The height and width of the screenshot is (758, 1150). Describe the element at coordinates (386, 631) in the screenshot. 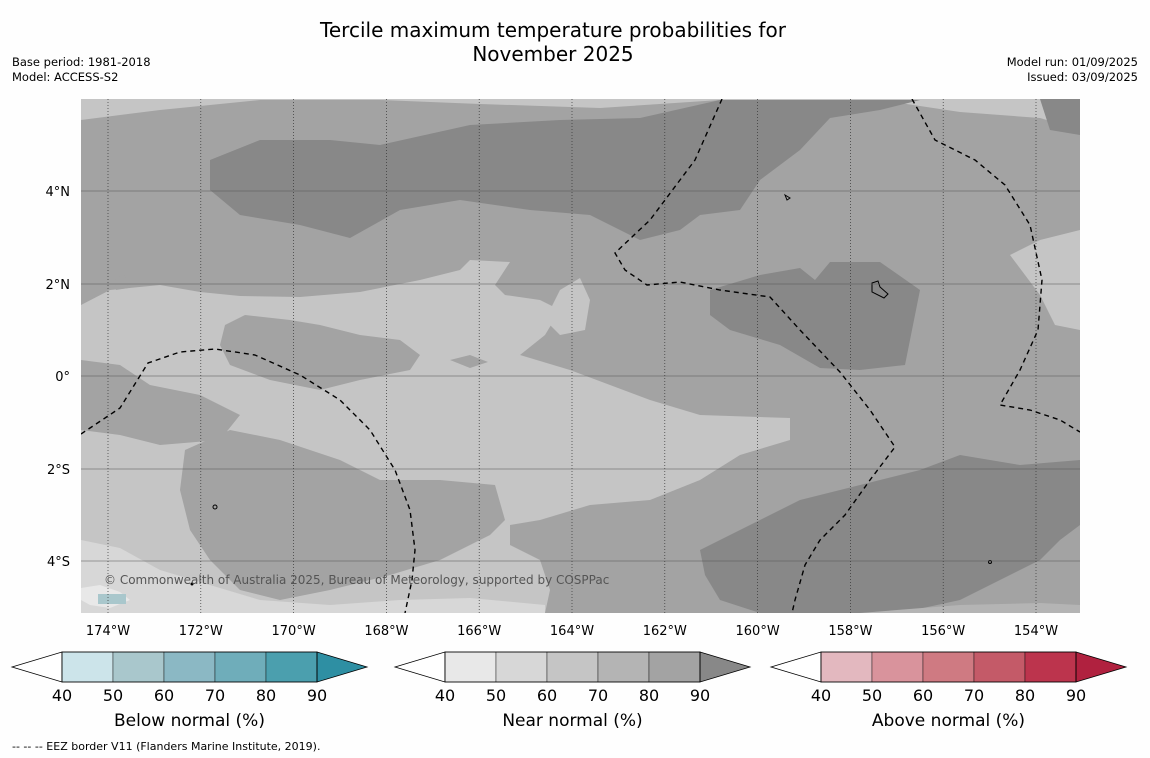

I see `lon-label: 168°W` at that location.